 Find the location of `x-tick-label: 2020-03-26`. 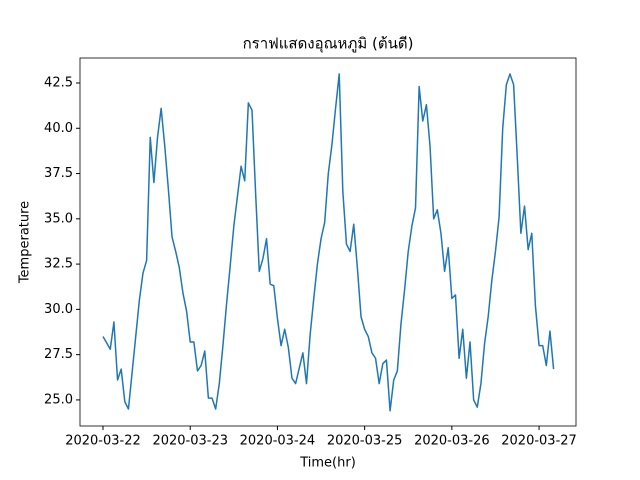

x-tick-label: 2020-03-26 is located at coordinates (452, 441).